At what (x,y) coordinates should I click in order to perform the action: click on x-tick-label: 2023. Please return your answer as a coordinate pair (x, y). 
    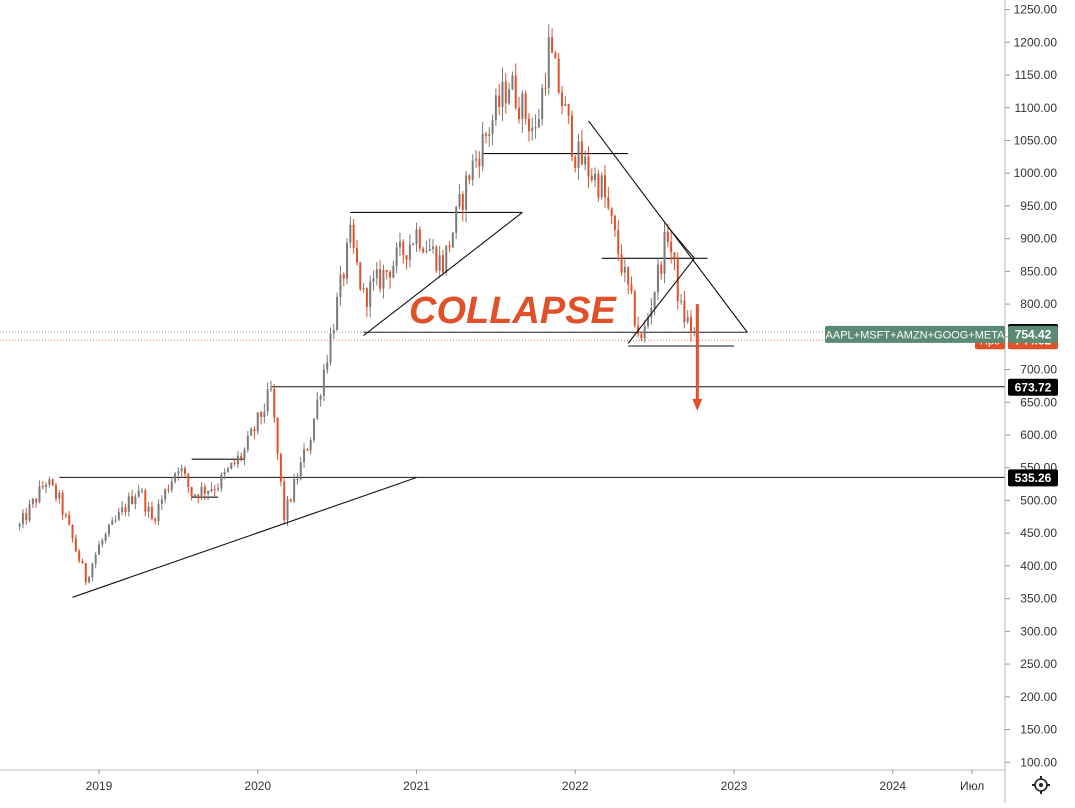
    Looking at the image, I should click on (734, 786).